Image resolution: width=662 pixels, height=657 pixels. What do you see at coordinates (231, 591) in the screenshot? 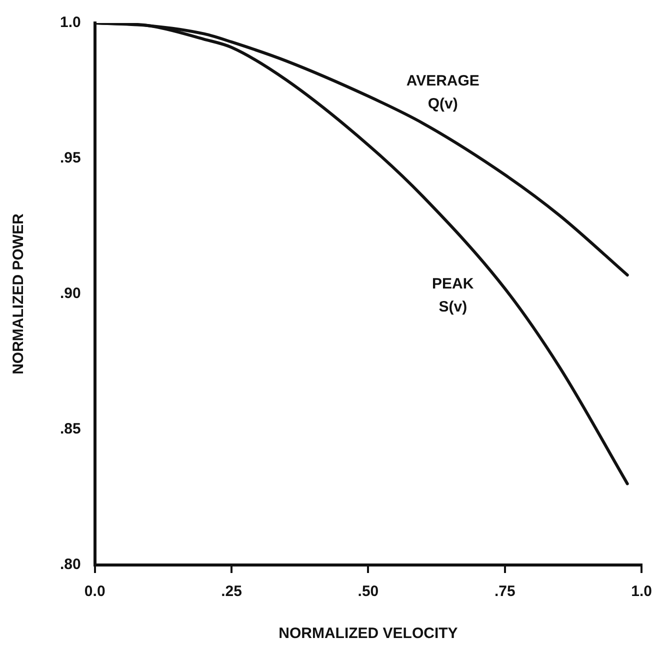
I see `x-tick-label: .25` at bounding box center [231, 591].